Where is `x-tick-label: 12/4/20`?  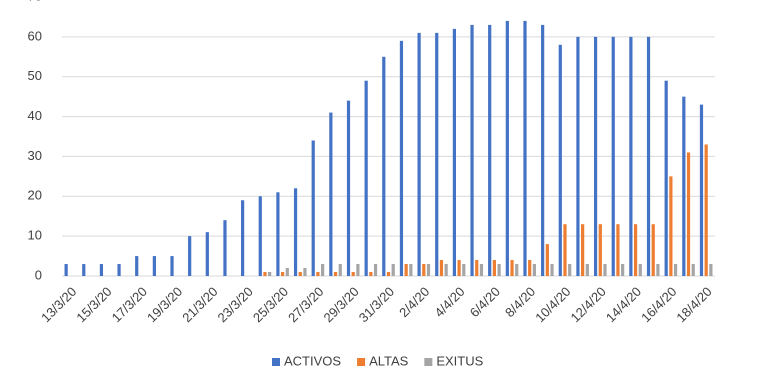
x-tick-label: 12/4/20 is located at coordinates (588, 304).